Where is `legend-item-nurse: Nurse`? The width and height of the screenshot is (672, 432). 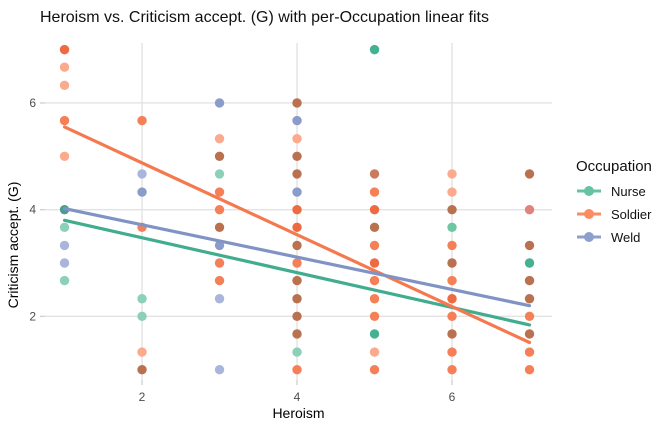 legend-item-nurse: Nurse is located at coordinates (614, 191).